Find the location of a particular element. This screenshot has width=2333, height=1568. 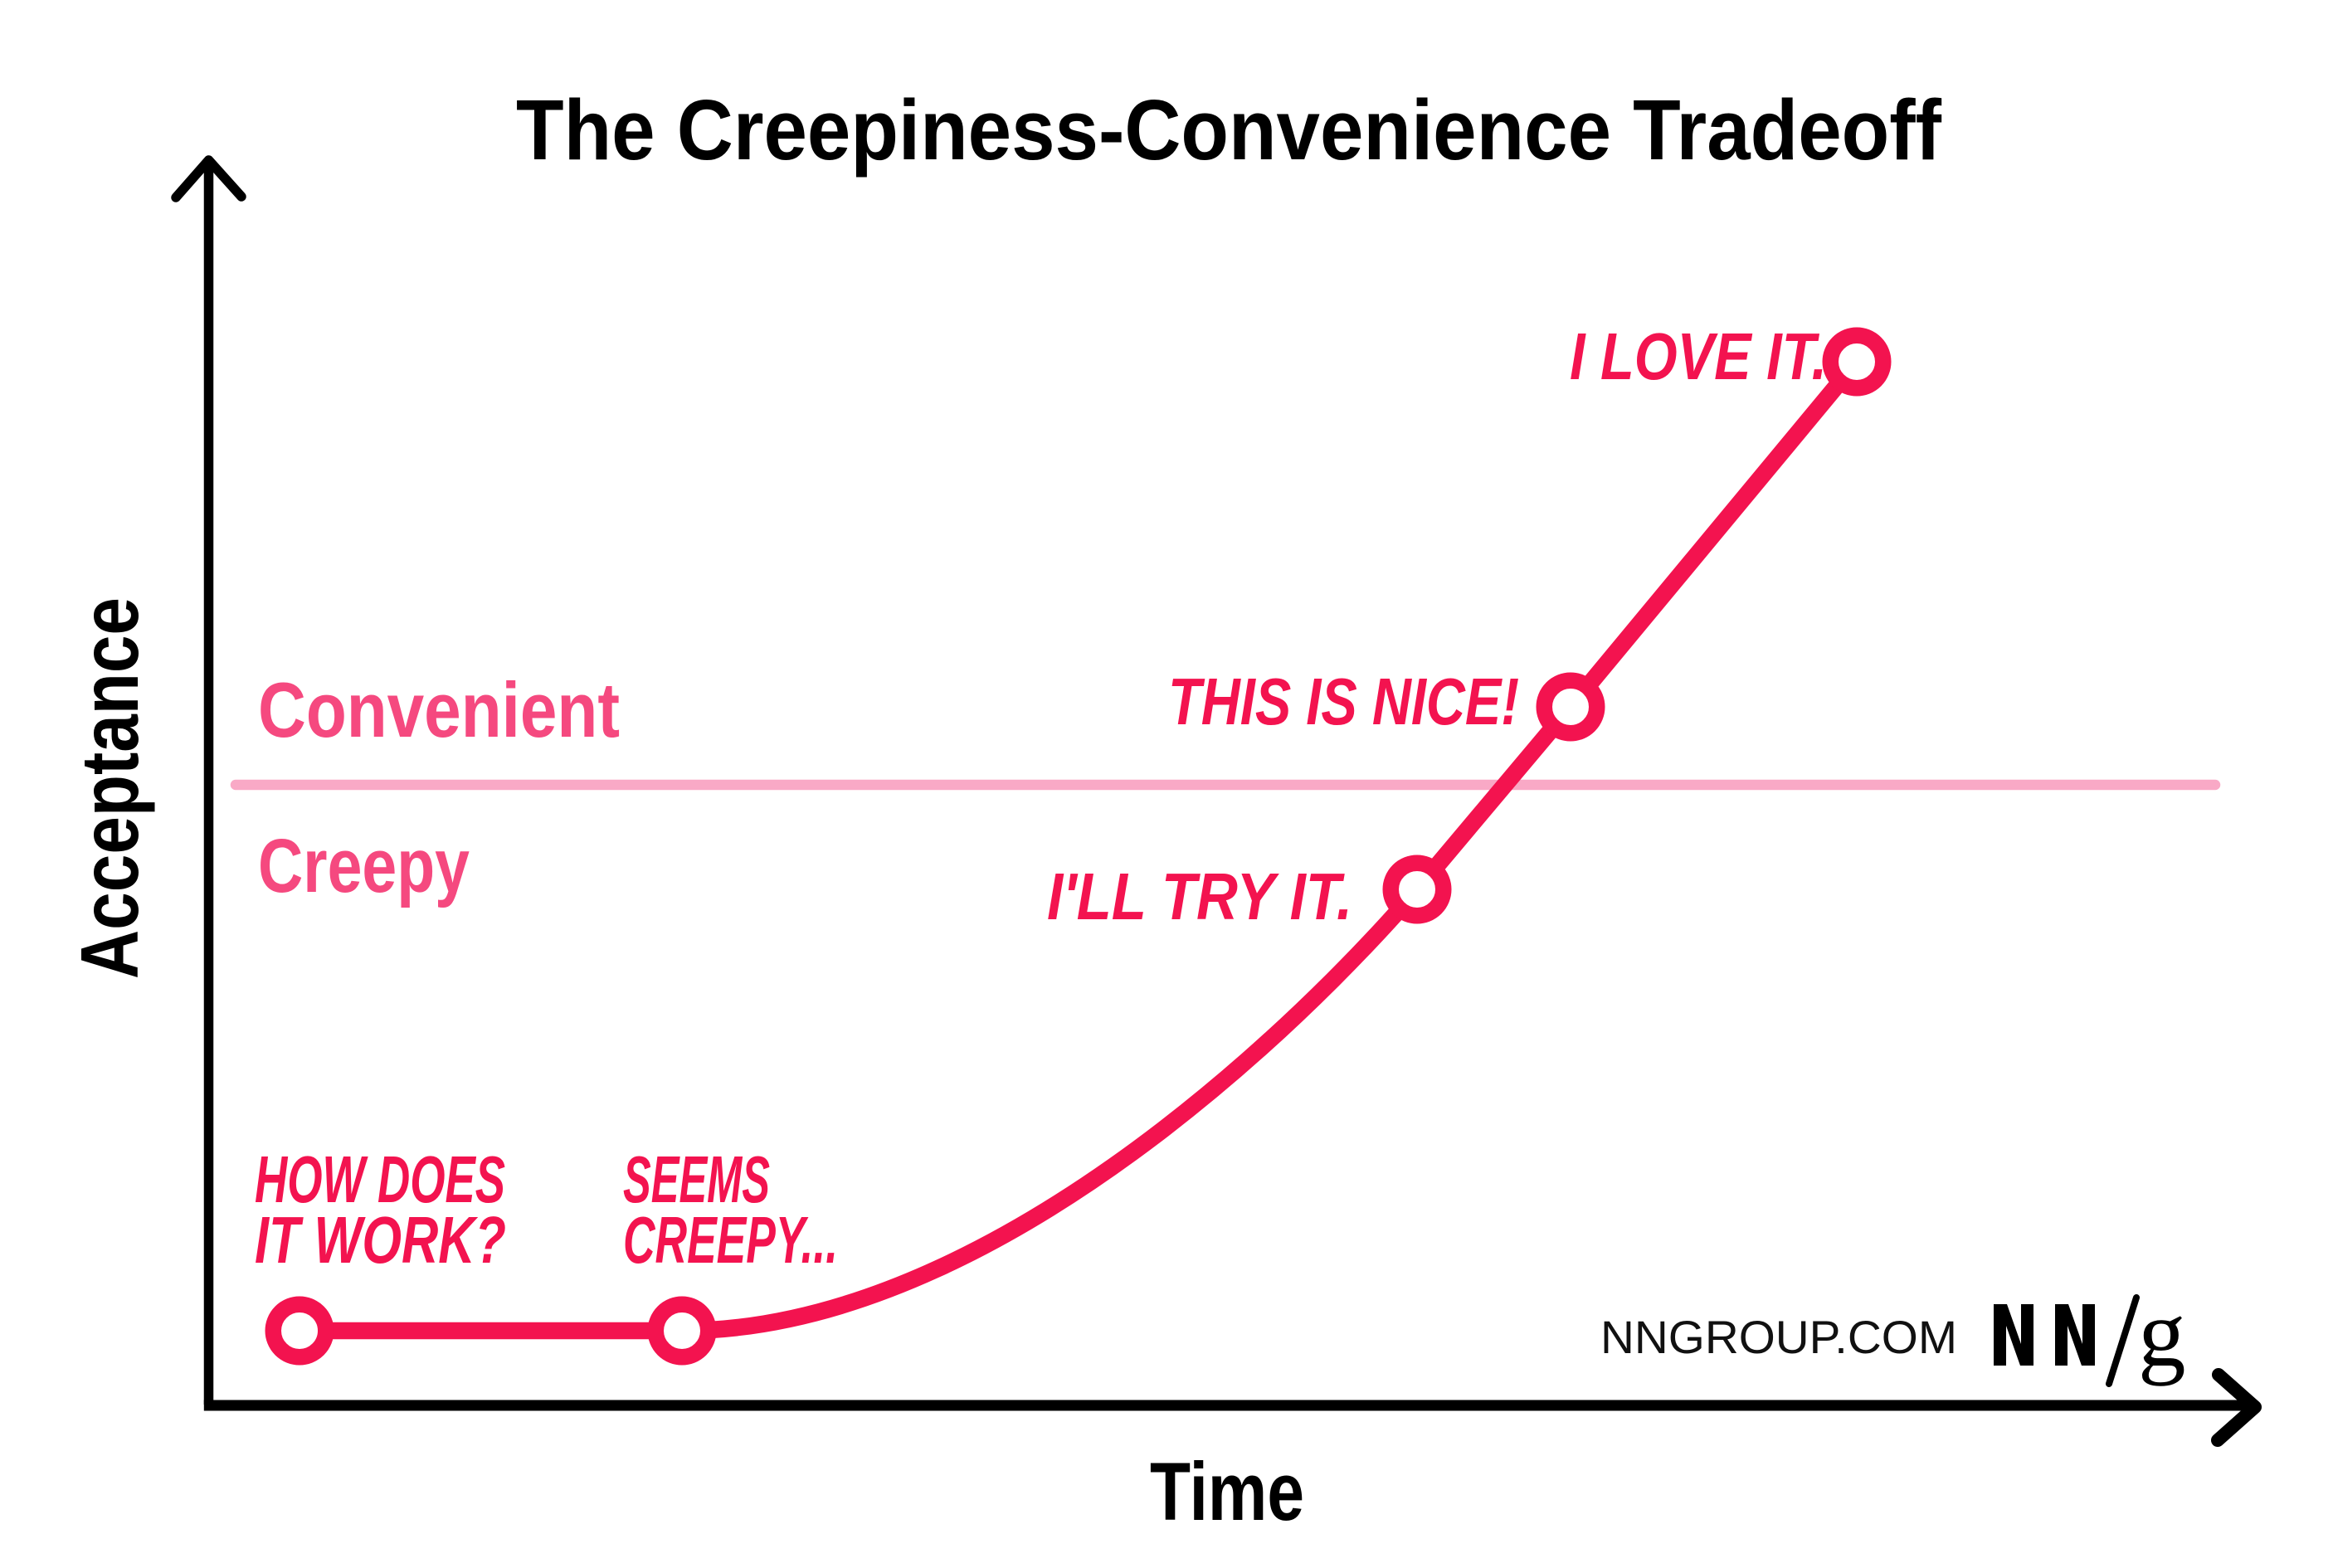

svg-text: Acceptance is located at coordinates (109, 788).